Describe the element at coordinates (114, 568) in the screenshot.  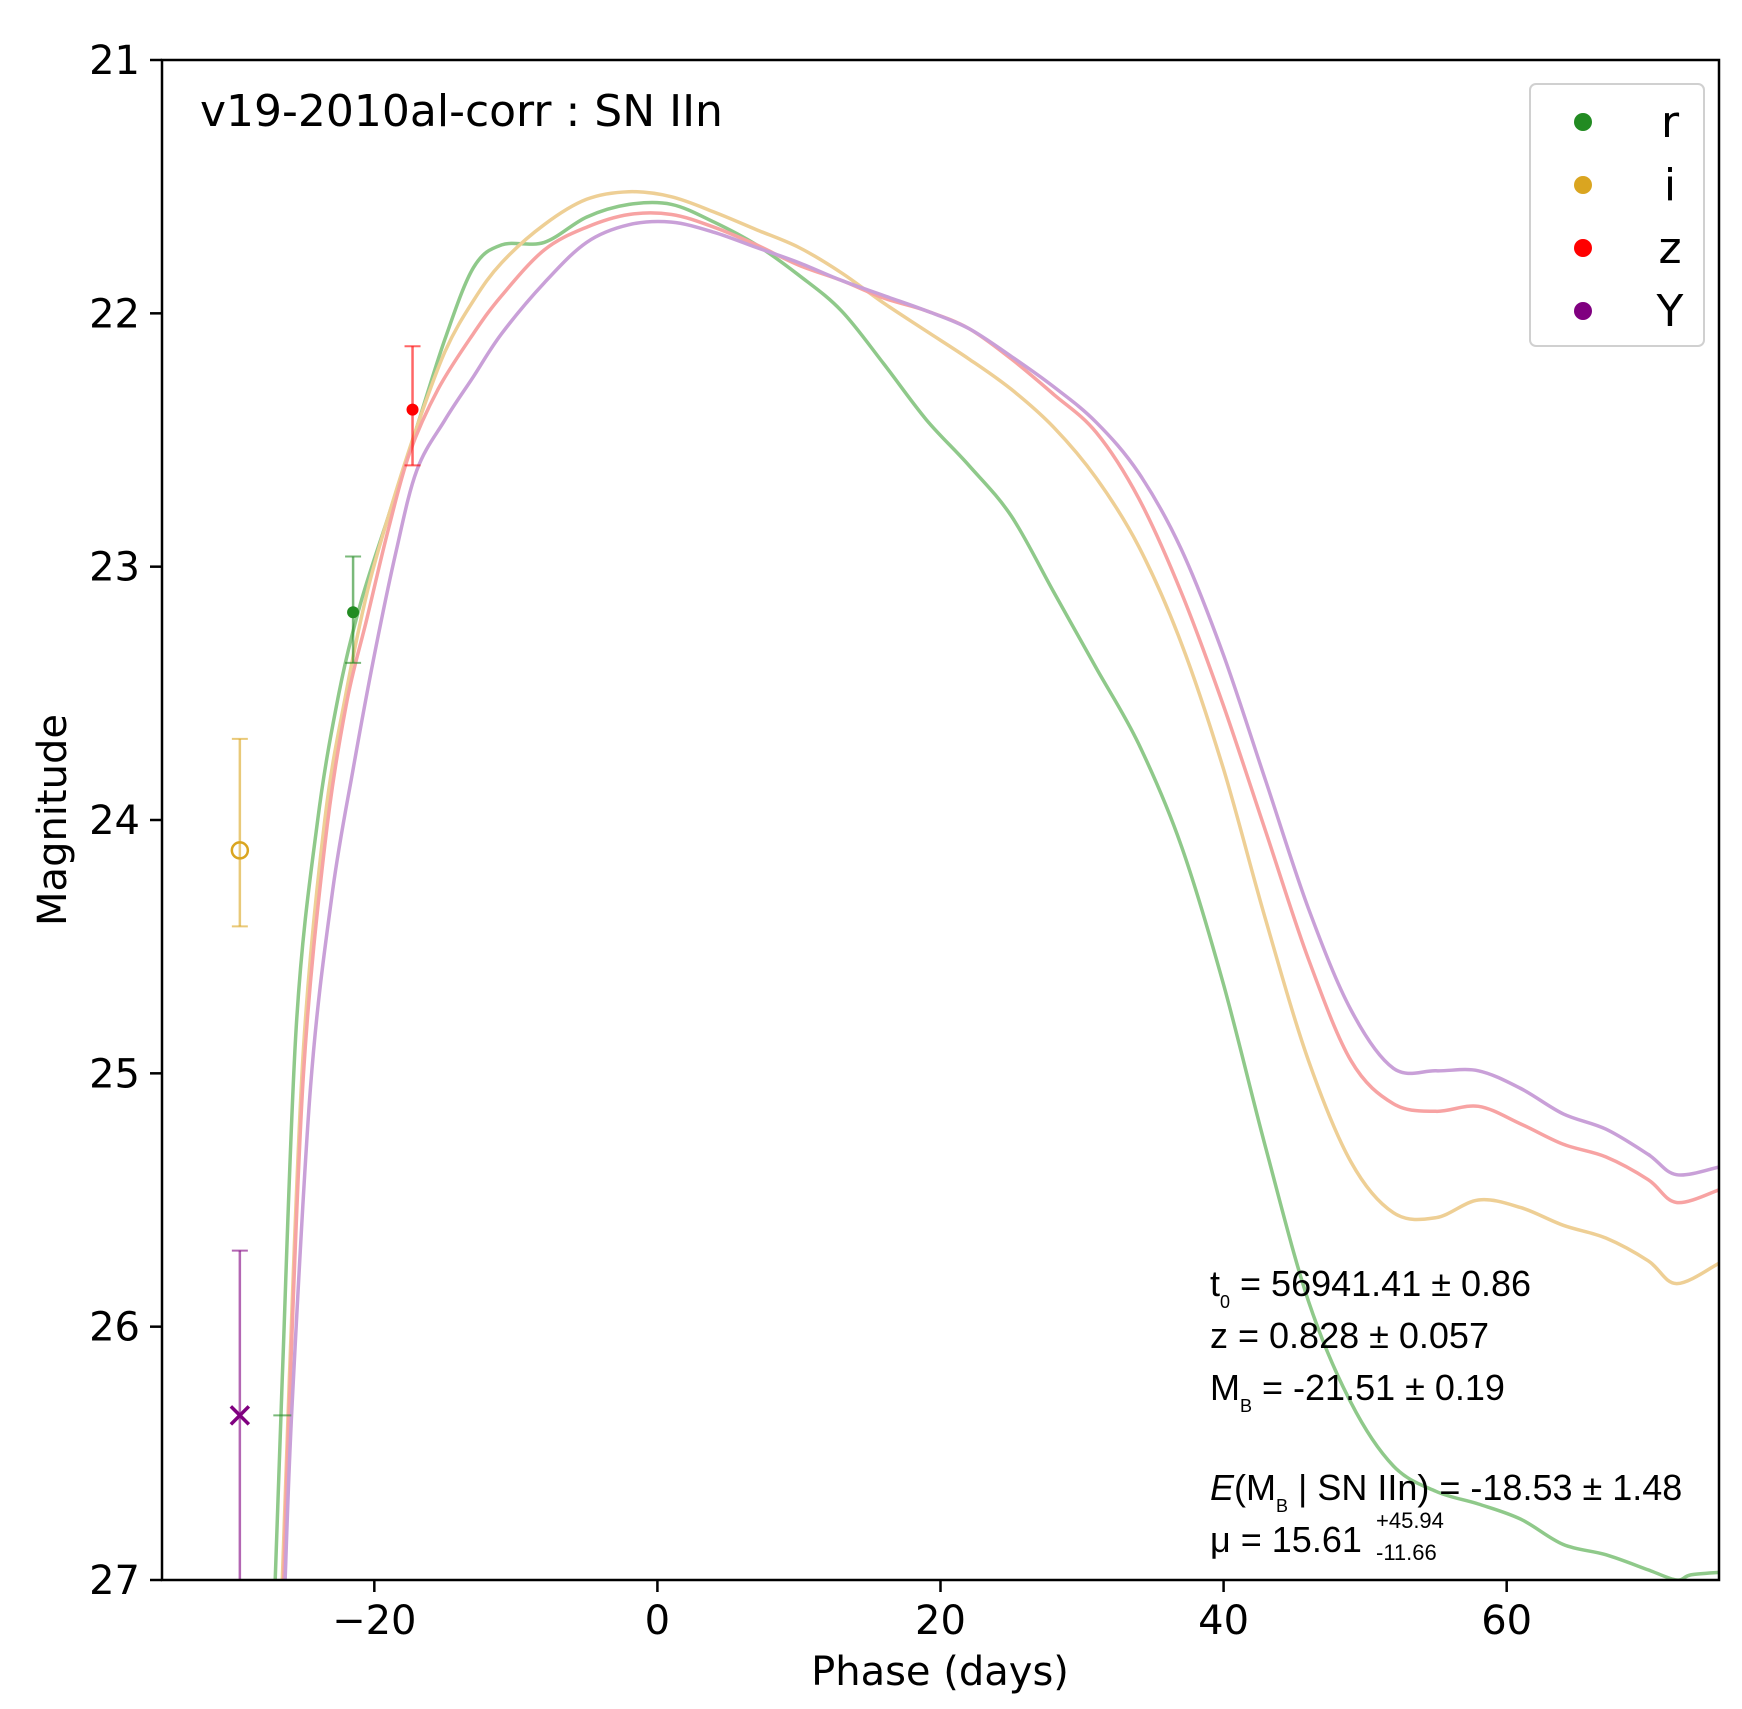
I see `y-tick-label: 23` at that location.